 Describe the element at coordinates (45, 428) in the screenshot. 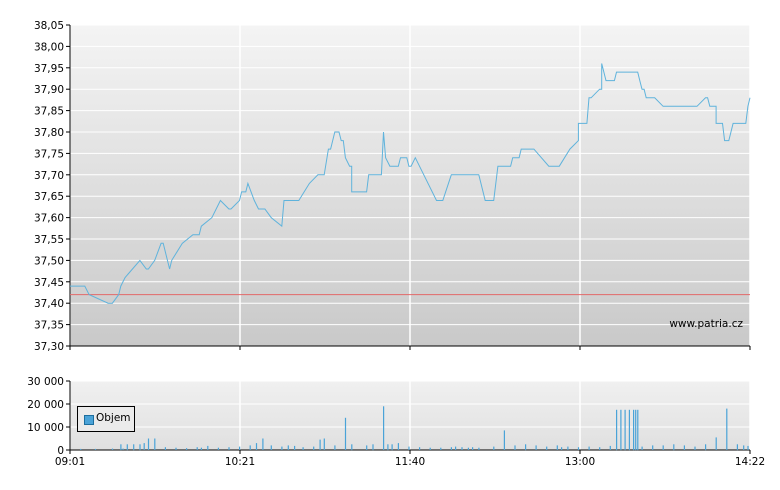

I see `volume-tick-label: 10 000` at that location.